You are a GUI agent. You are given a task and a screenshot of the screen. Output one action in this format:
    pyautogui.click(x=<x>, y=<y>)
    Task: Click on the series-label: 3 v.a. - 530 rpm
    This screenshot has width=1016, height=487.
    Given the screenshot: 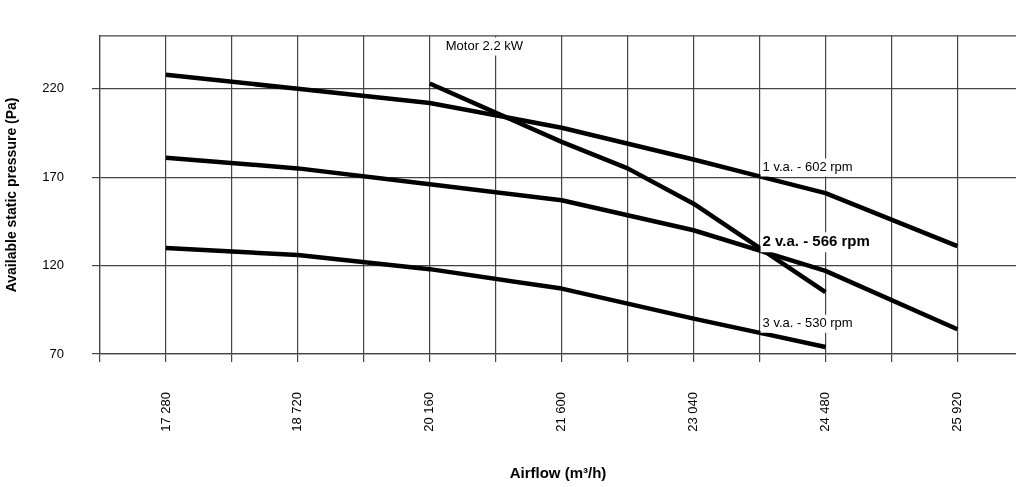 What is the action you would take?
    pyautogui.click(x=807, y=323)
    